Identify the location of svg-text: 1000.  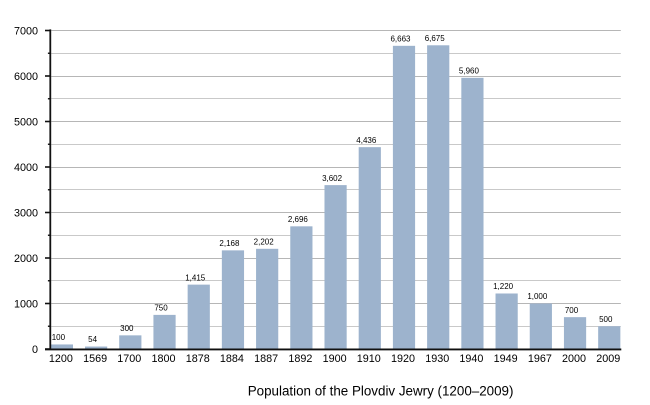
(26, 305).